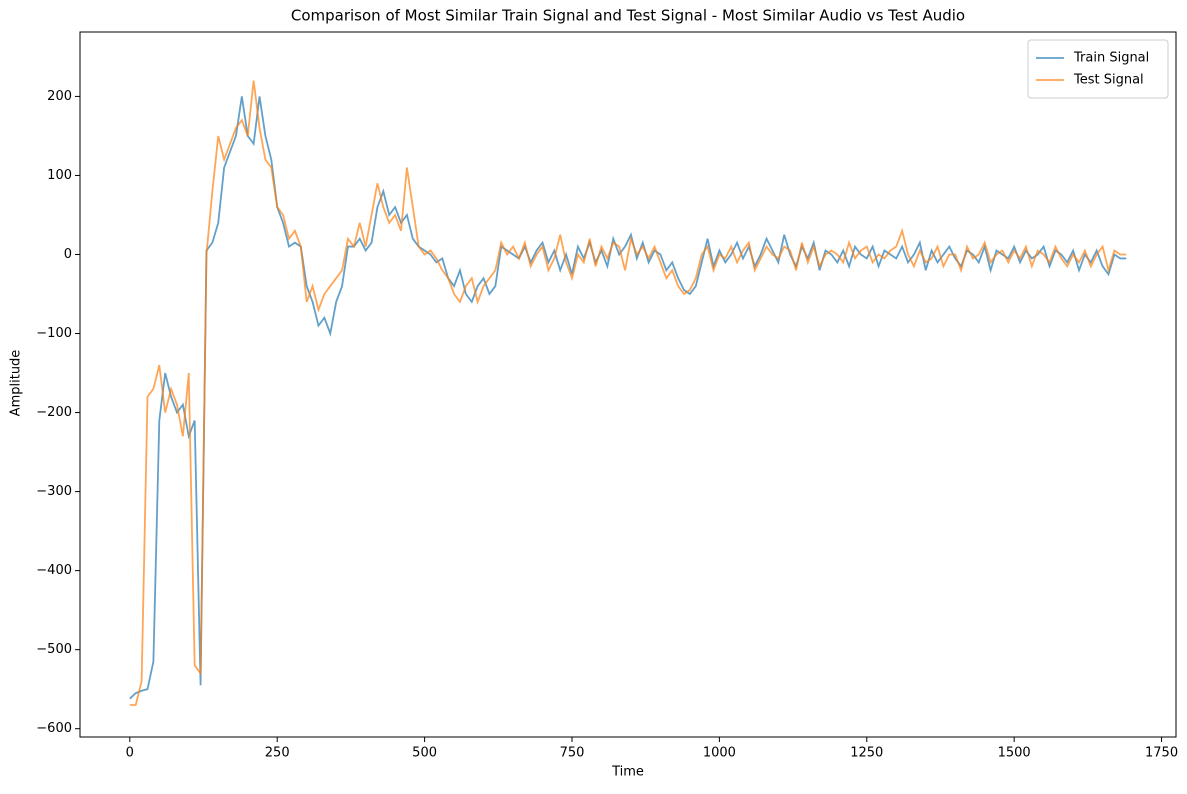 This screenshot has height=794, width=1187. Describe the element at coordinates (572, 753) in the screenshot. I see `x-tick-label: 750` at that location.